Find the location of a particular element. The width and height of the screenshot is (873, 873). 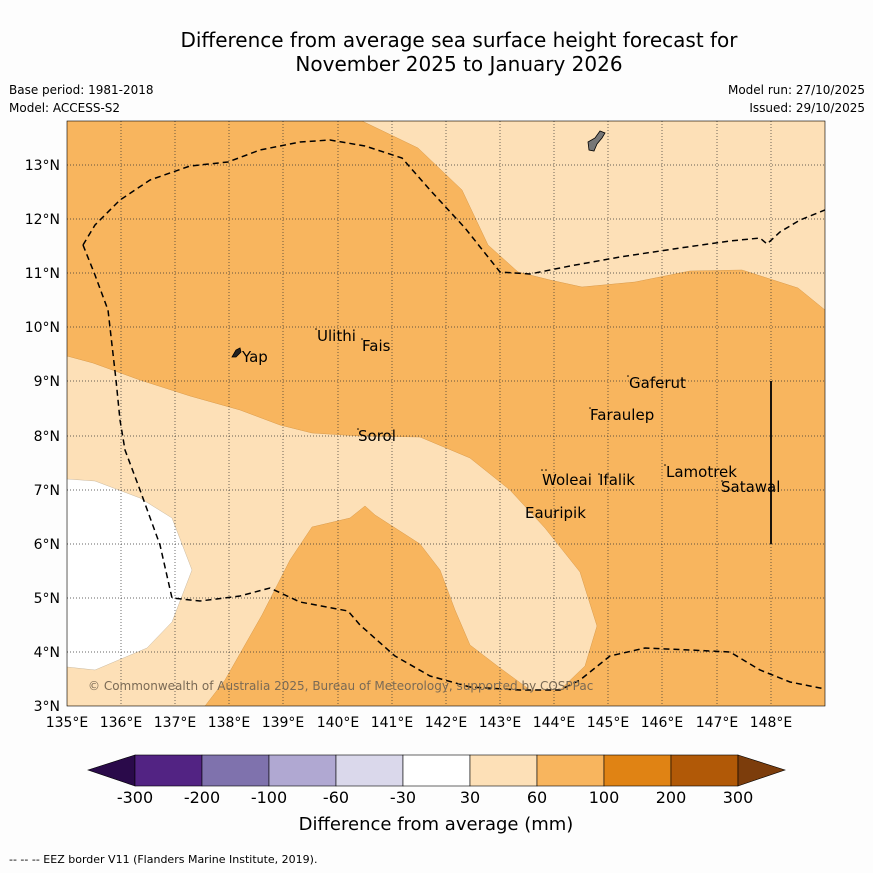

y-tick: 9°N is located at coordinates (47, 382).